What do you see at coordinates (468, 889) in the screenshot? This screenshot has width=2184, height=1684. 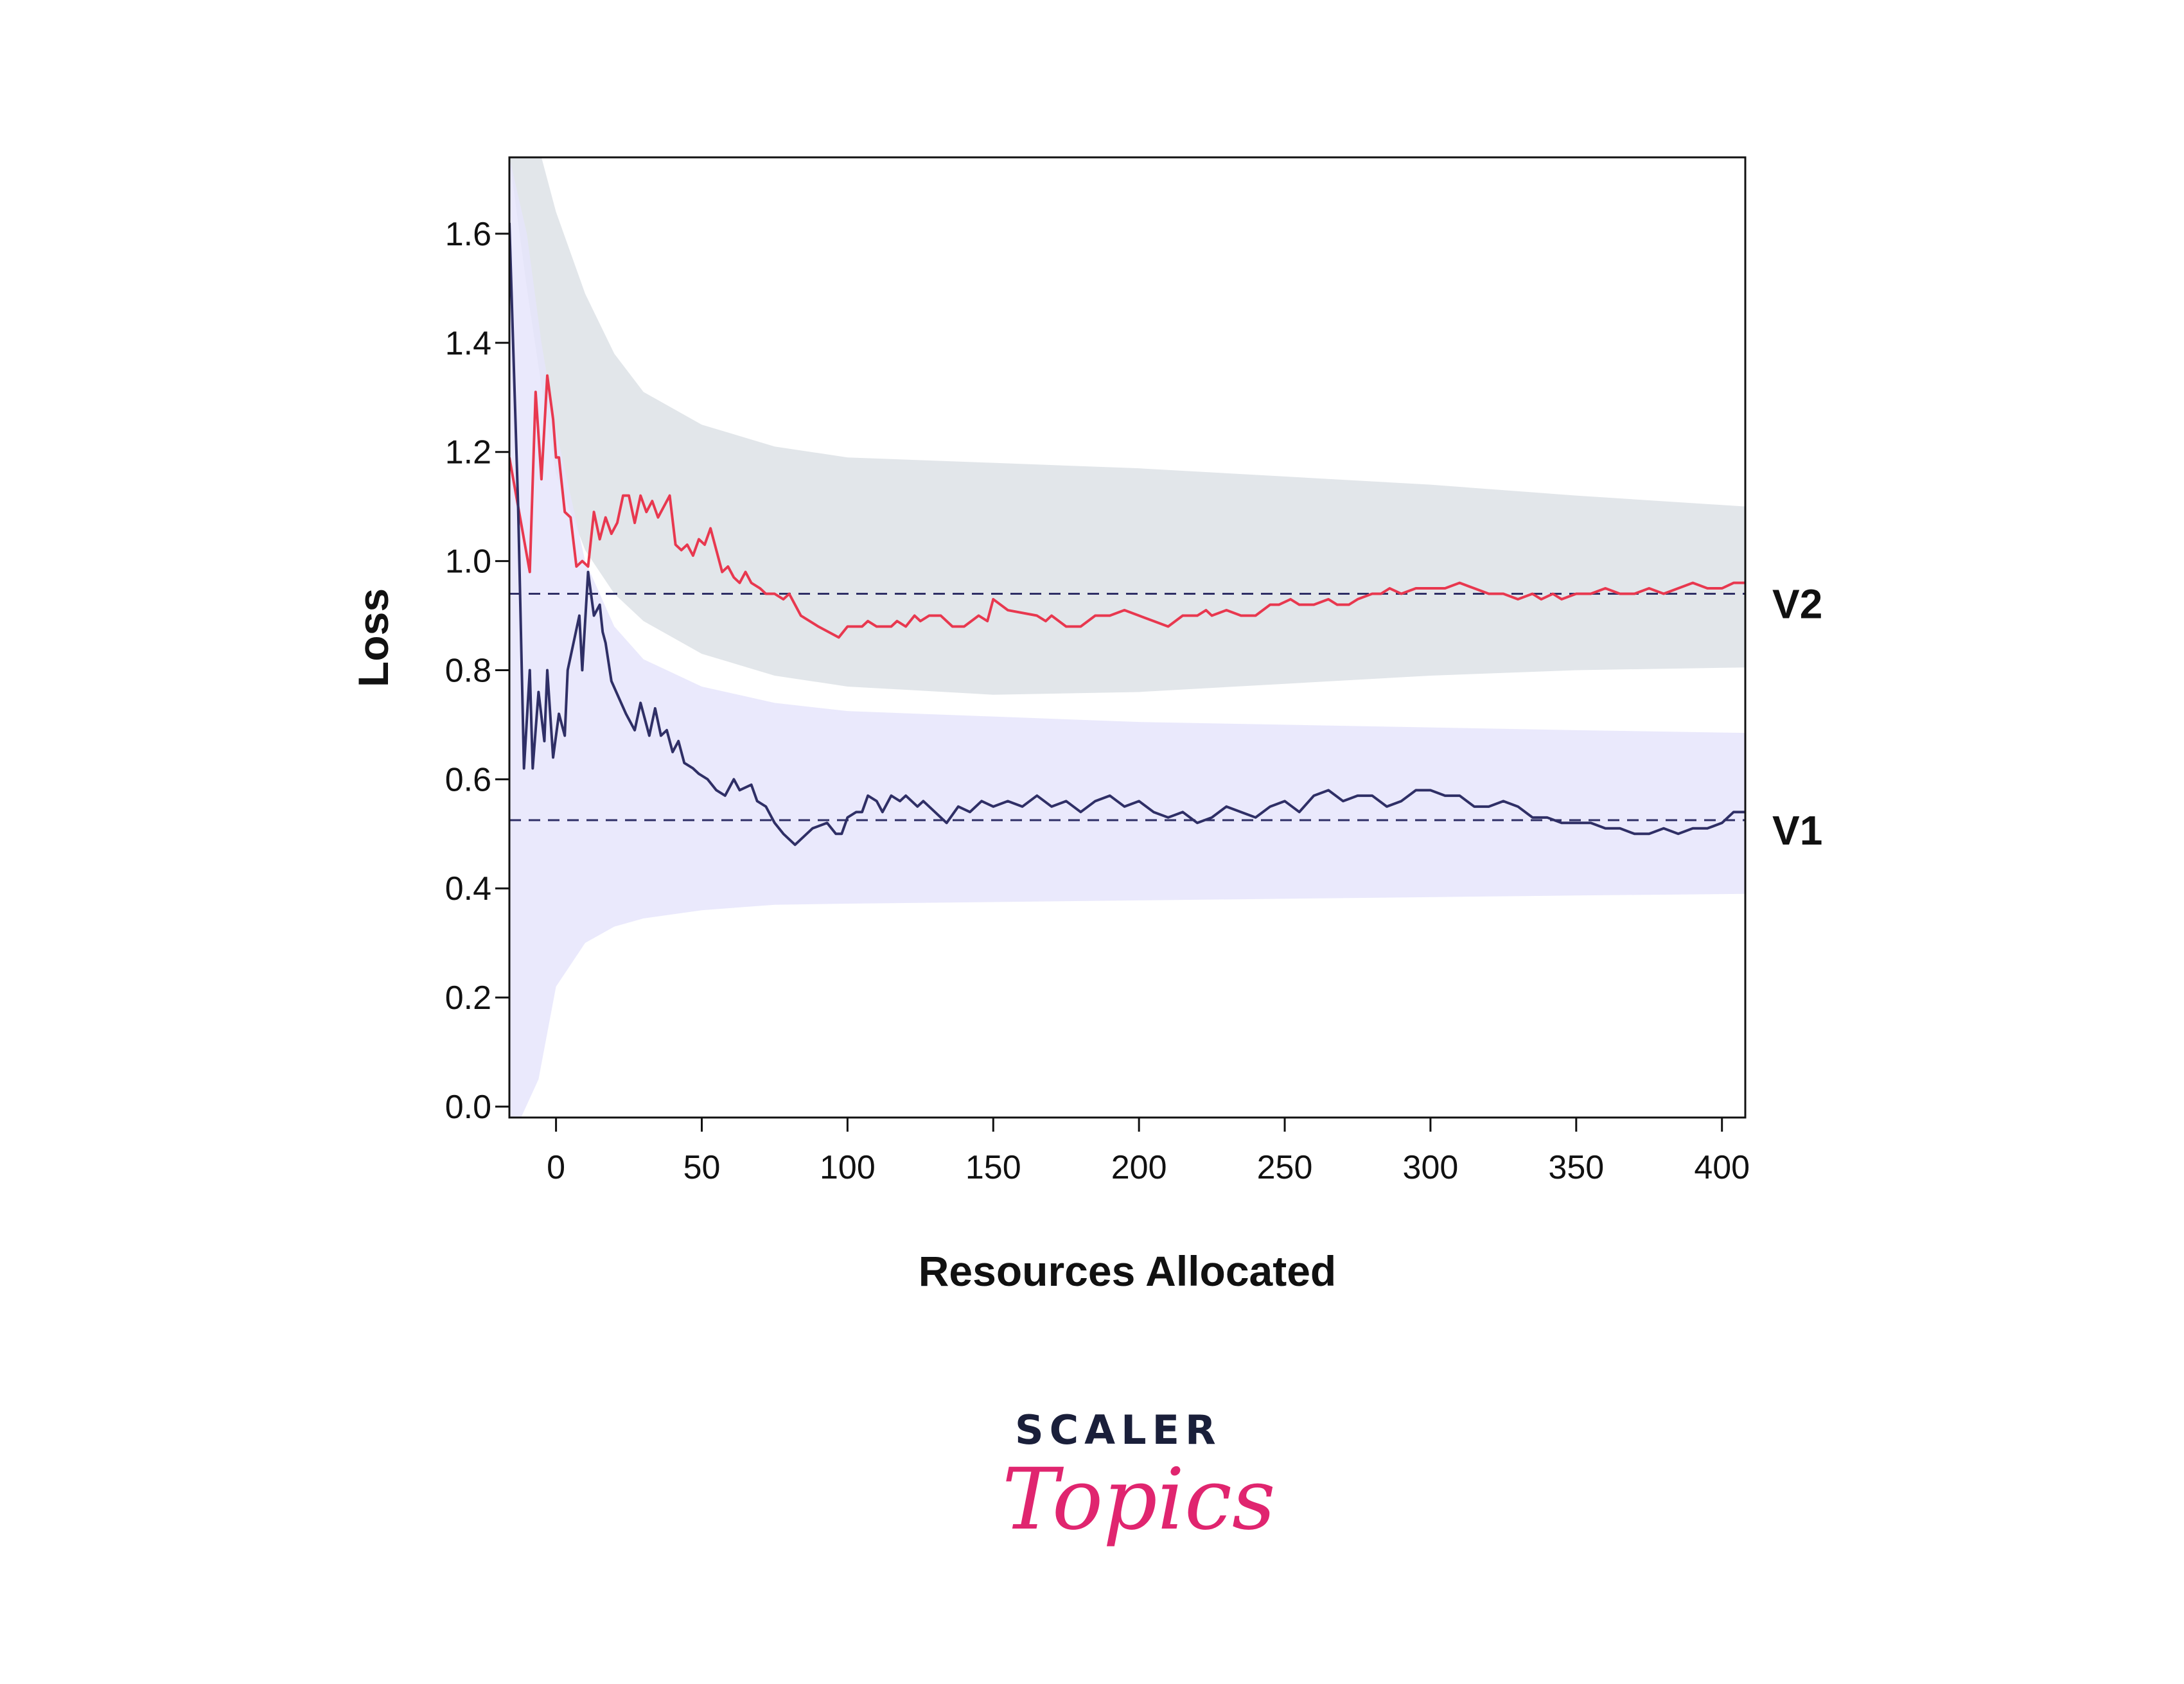 I see `y-tick-label: 0.4` at bounding box center [468, 889].